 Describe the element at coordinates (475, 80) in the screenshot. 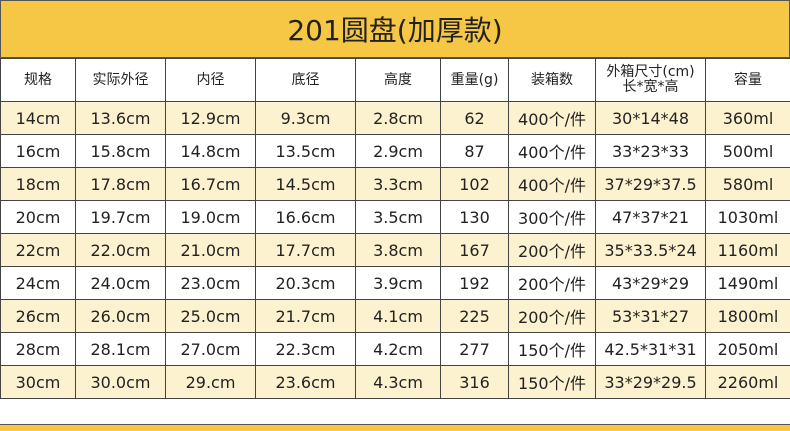

I see `header-cell: 重量(g)` at that location.